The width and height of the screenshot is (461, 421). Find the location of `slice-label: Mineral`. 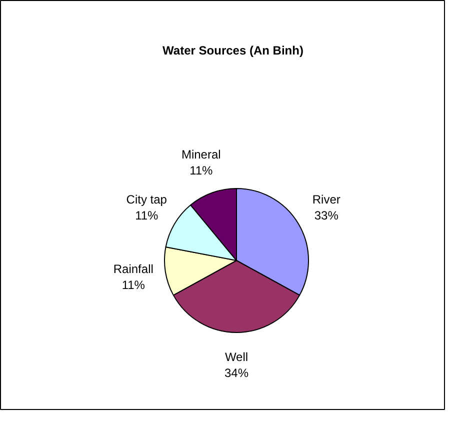

slice-label: Mineral is located at coordinates (201, 154).